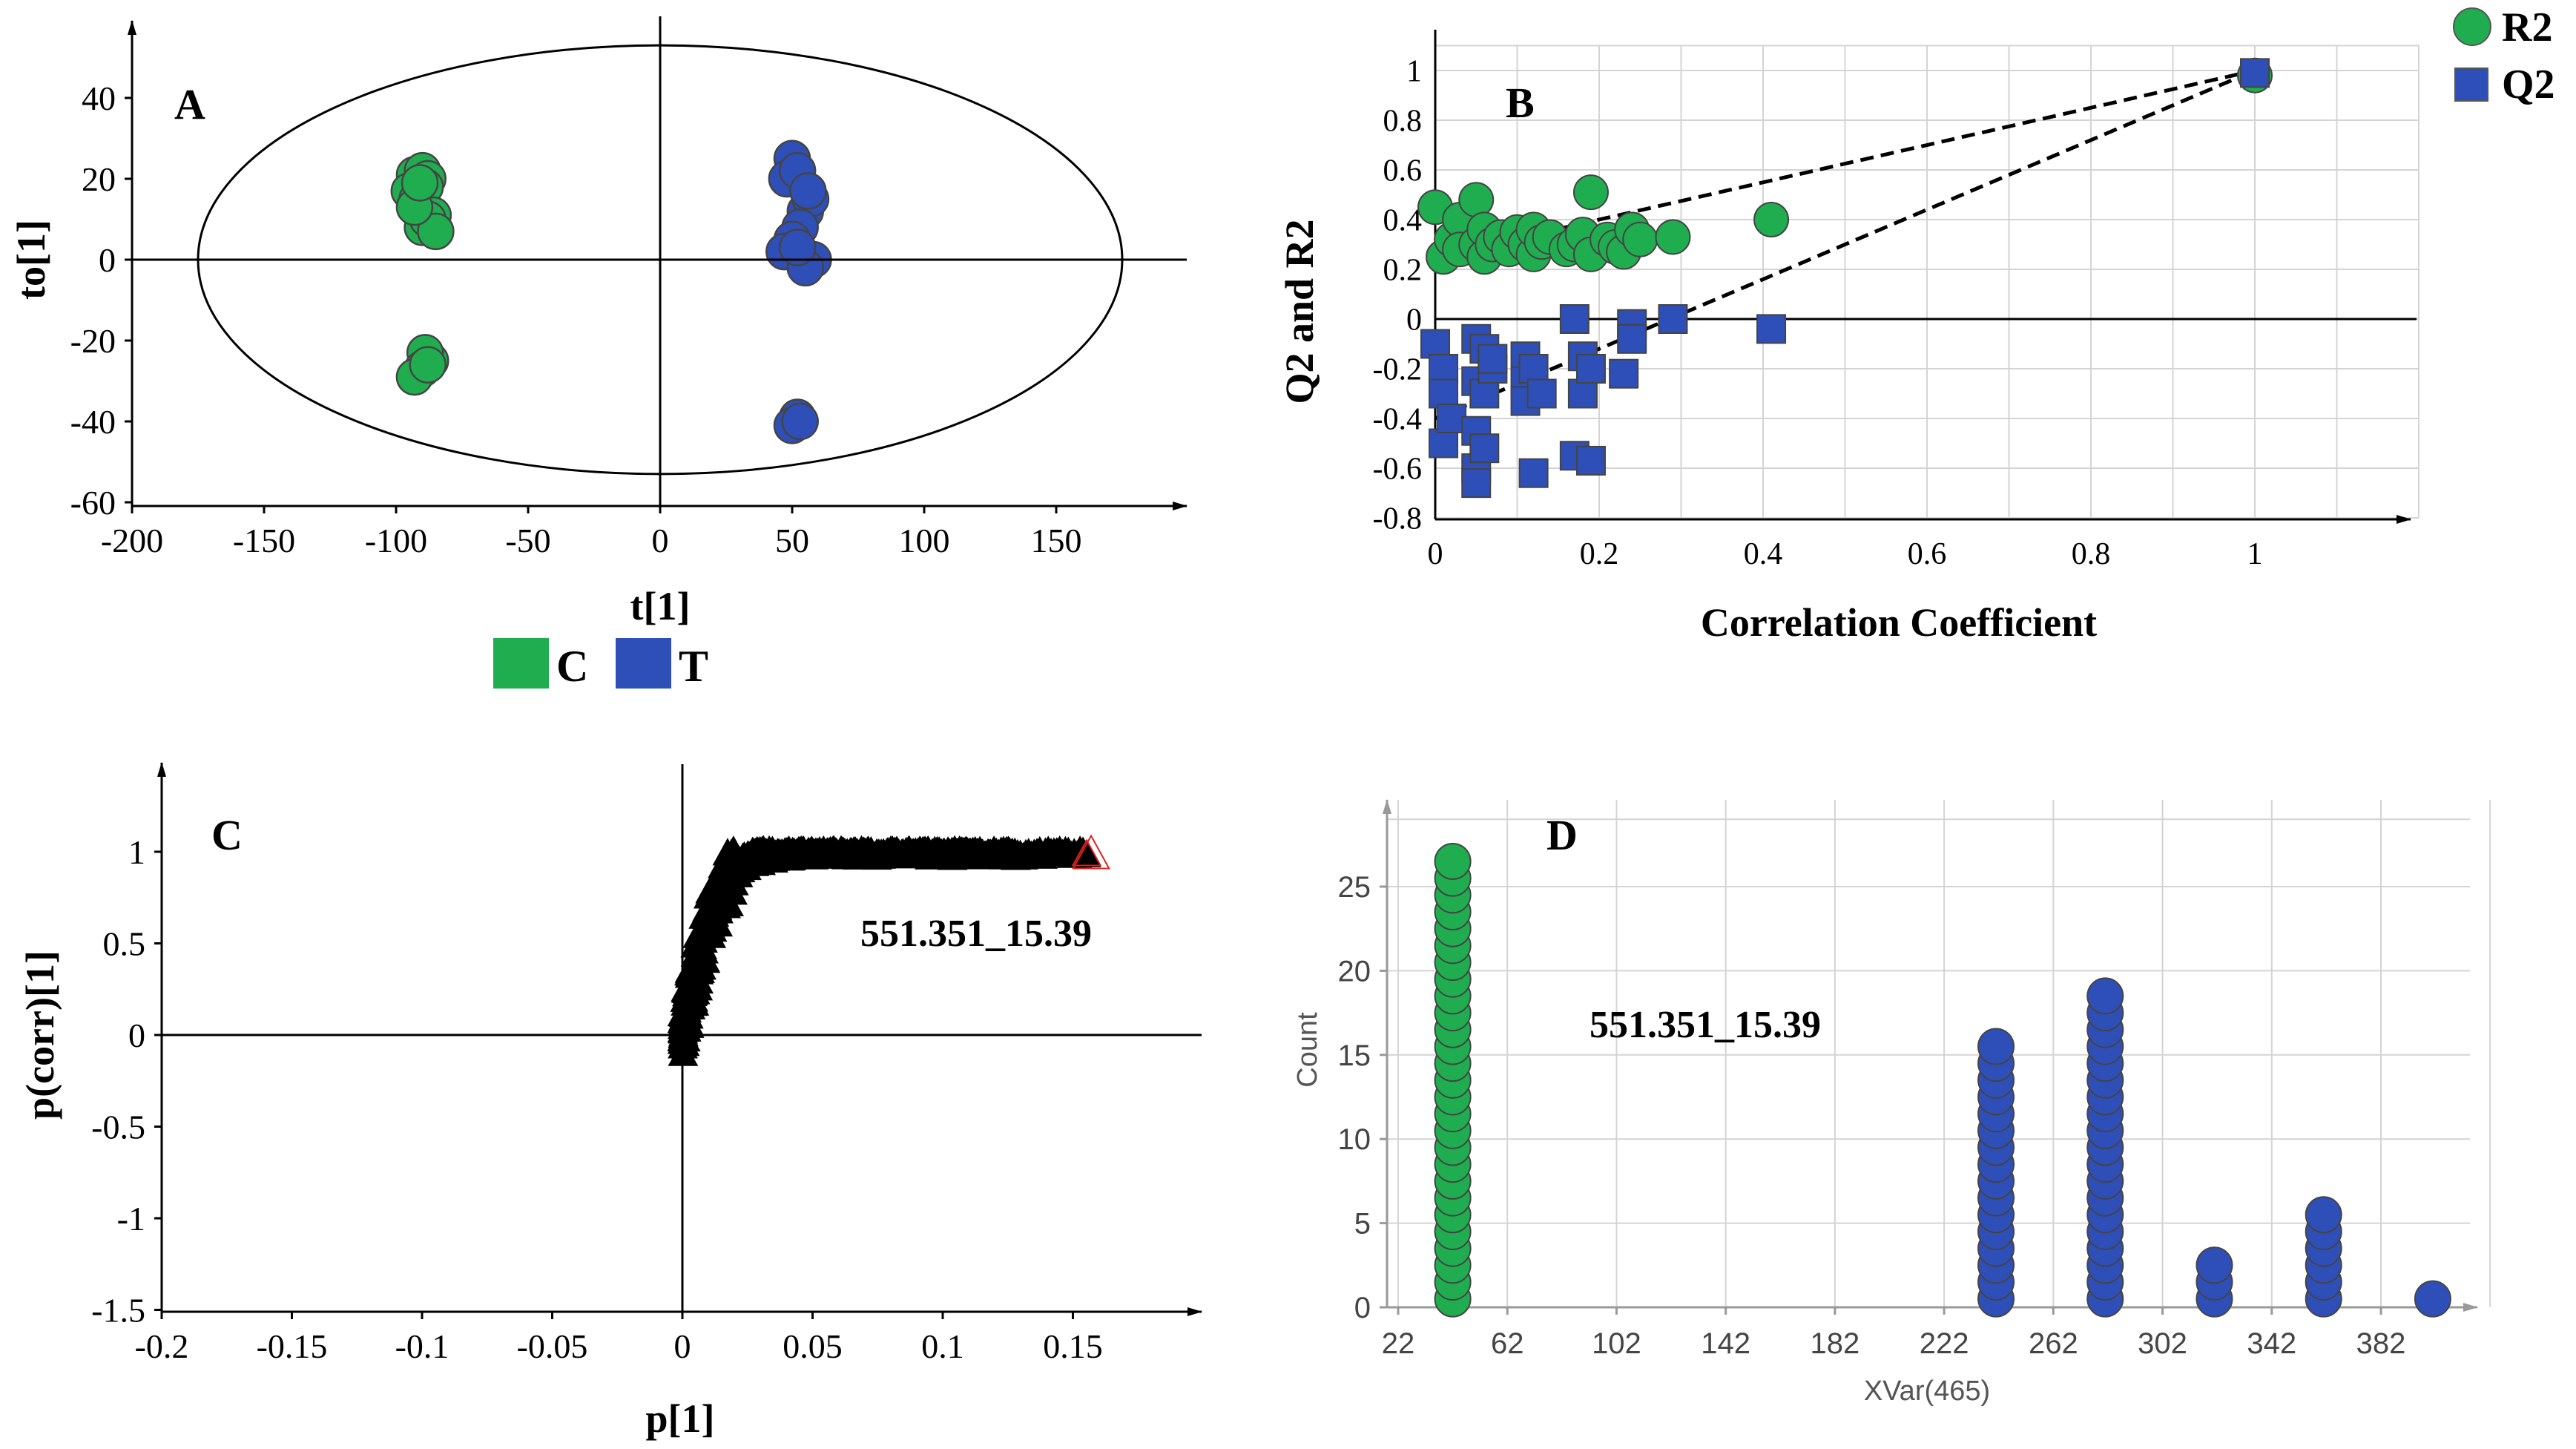  Describe the element at coordinates (125, 944) in the screenshot. I see `y-tick-label: 0.5` at that location.